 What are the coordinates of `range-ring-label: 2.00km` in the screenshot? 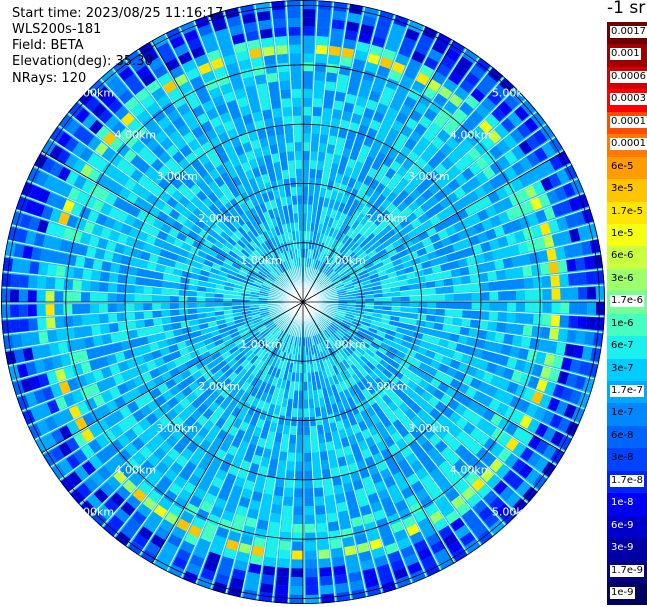 It's located at (387, 218).